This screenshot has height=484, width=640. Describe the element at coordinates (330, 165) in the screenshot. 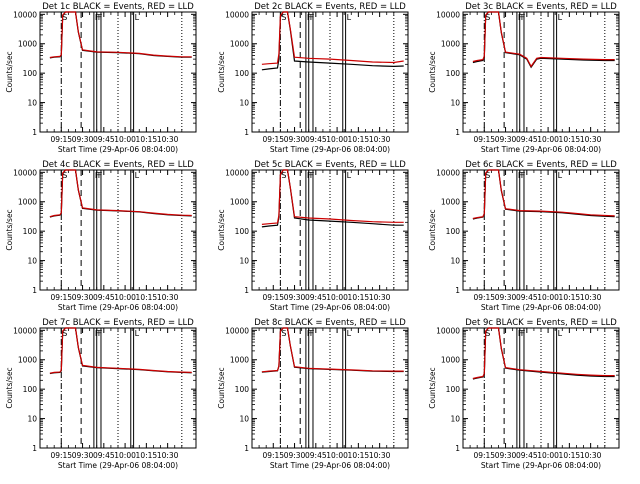

I see `panel-title: Det 5c BLACK = Events, RED = LLD` at that location.